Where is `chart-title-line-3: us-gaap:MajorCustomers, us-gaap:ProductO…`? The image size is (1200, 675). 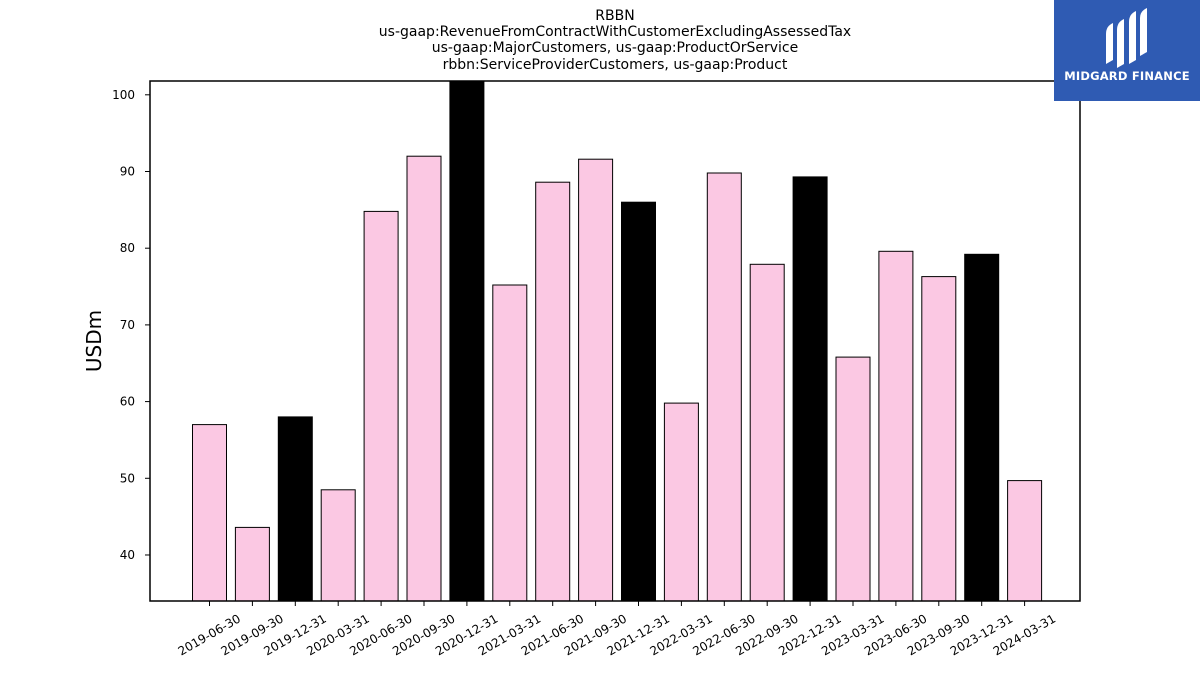
chart-title-line-3: us-gaap:MajorCustomers, us-gaap:ProductO… is located at coordinates (615, 48).